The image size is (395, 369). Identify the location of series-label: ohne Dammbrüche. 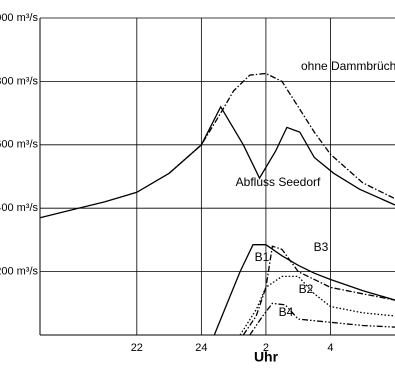
(348, 66).